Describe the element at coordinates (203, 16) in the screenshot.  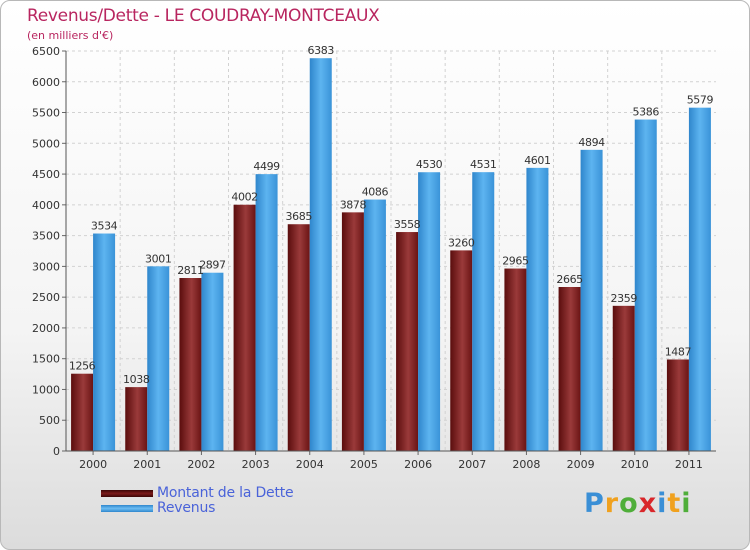
I see `chart-title: Revenus/Dette - LE COUDRAY-MONTCEAUX` at that location.